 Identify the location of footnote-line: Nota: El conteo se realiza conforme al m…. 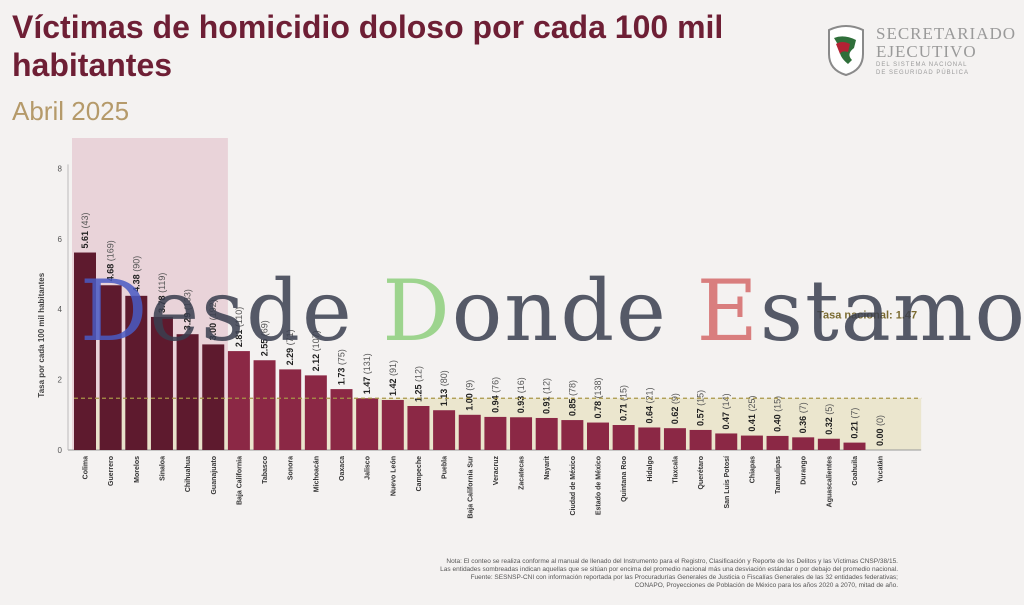
(628, 562).